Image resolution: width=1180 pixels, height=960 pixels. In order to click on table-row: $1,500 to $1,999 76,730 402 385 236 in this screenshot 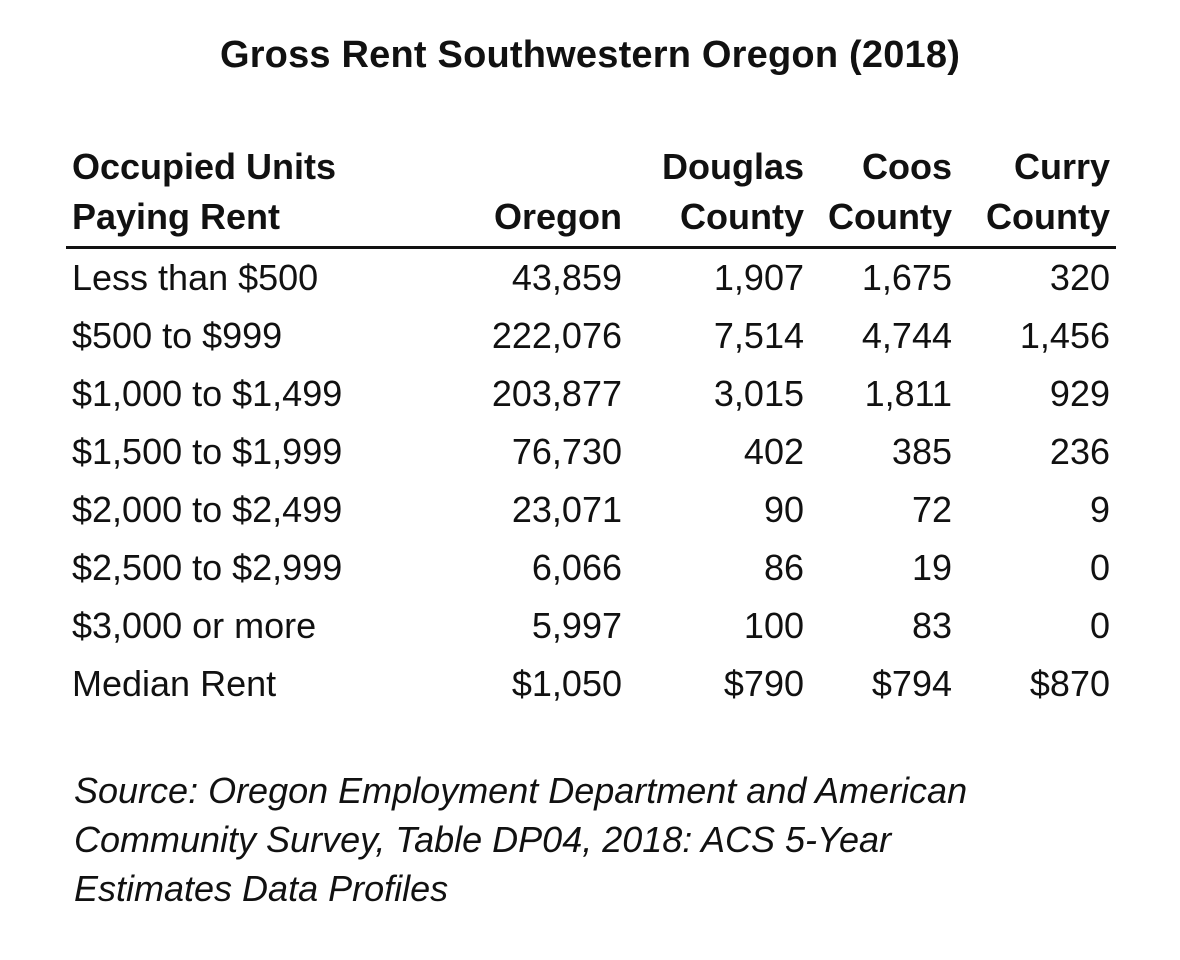, I will do `click(591, 452)`.